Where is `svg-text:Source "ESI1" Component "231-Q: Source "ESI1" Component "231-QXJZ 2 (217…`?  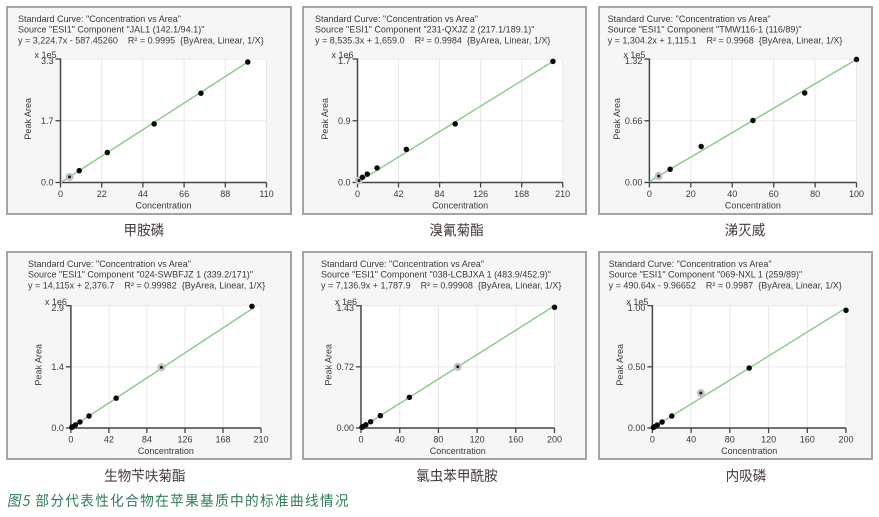
svg-text:Source "ESI1" Component "231-Q: Source "ESI1" Component "231-QXJZ 2 (217… is located at coordinates (424, 30).